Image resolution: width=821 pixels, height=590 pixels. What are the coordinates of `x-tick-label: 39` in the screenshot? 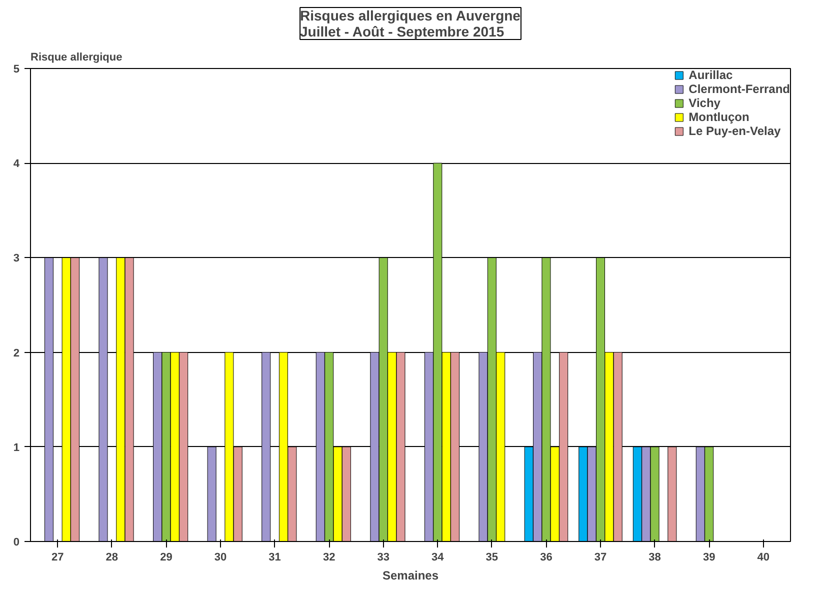 It's located at (709, 558).